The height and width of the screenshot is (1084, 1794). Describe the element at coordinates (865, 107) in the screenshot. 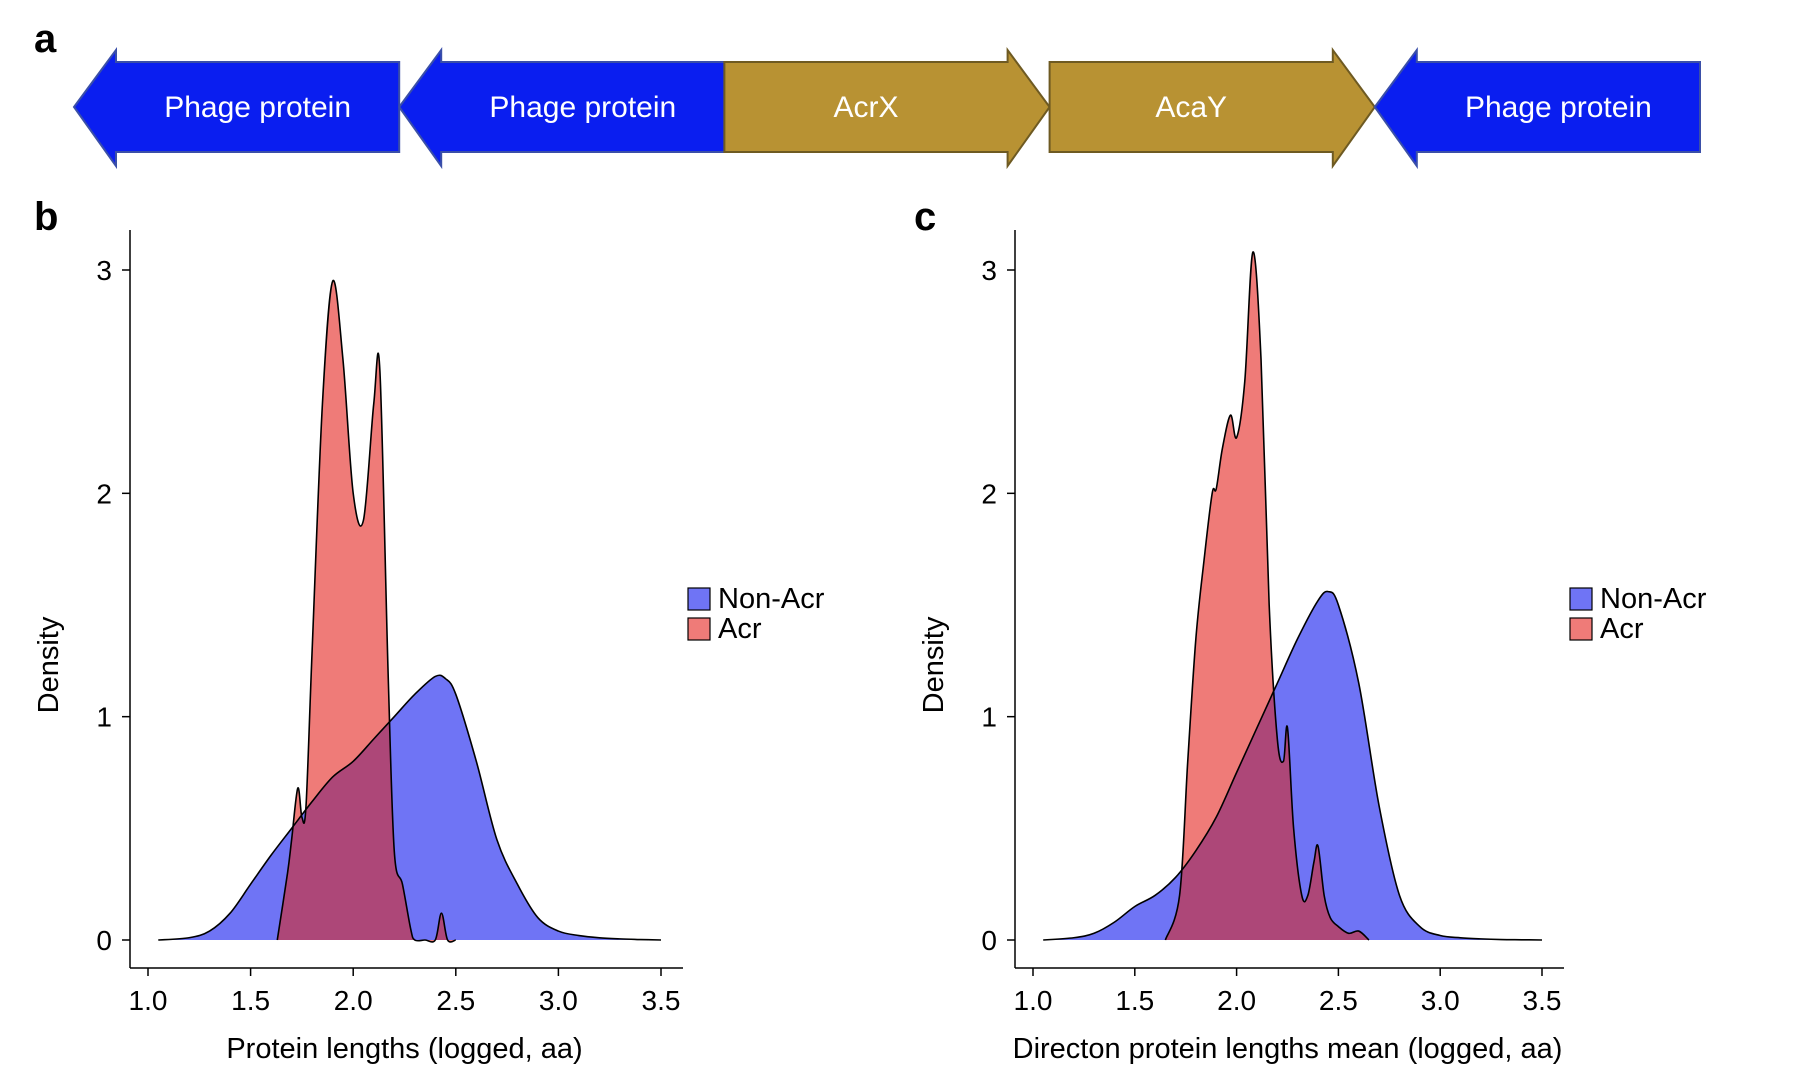

I see `gene-label-3: AcrX` at that location.